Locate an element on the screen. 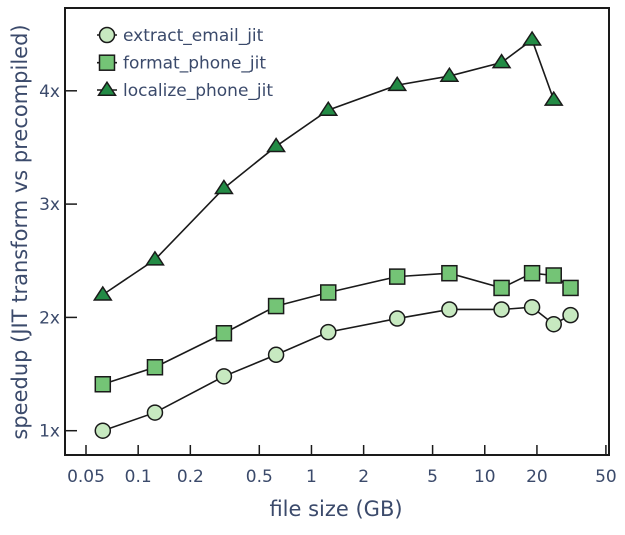  x-tick-label: 20 is located at coordinates (537, 477).